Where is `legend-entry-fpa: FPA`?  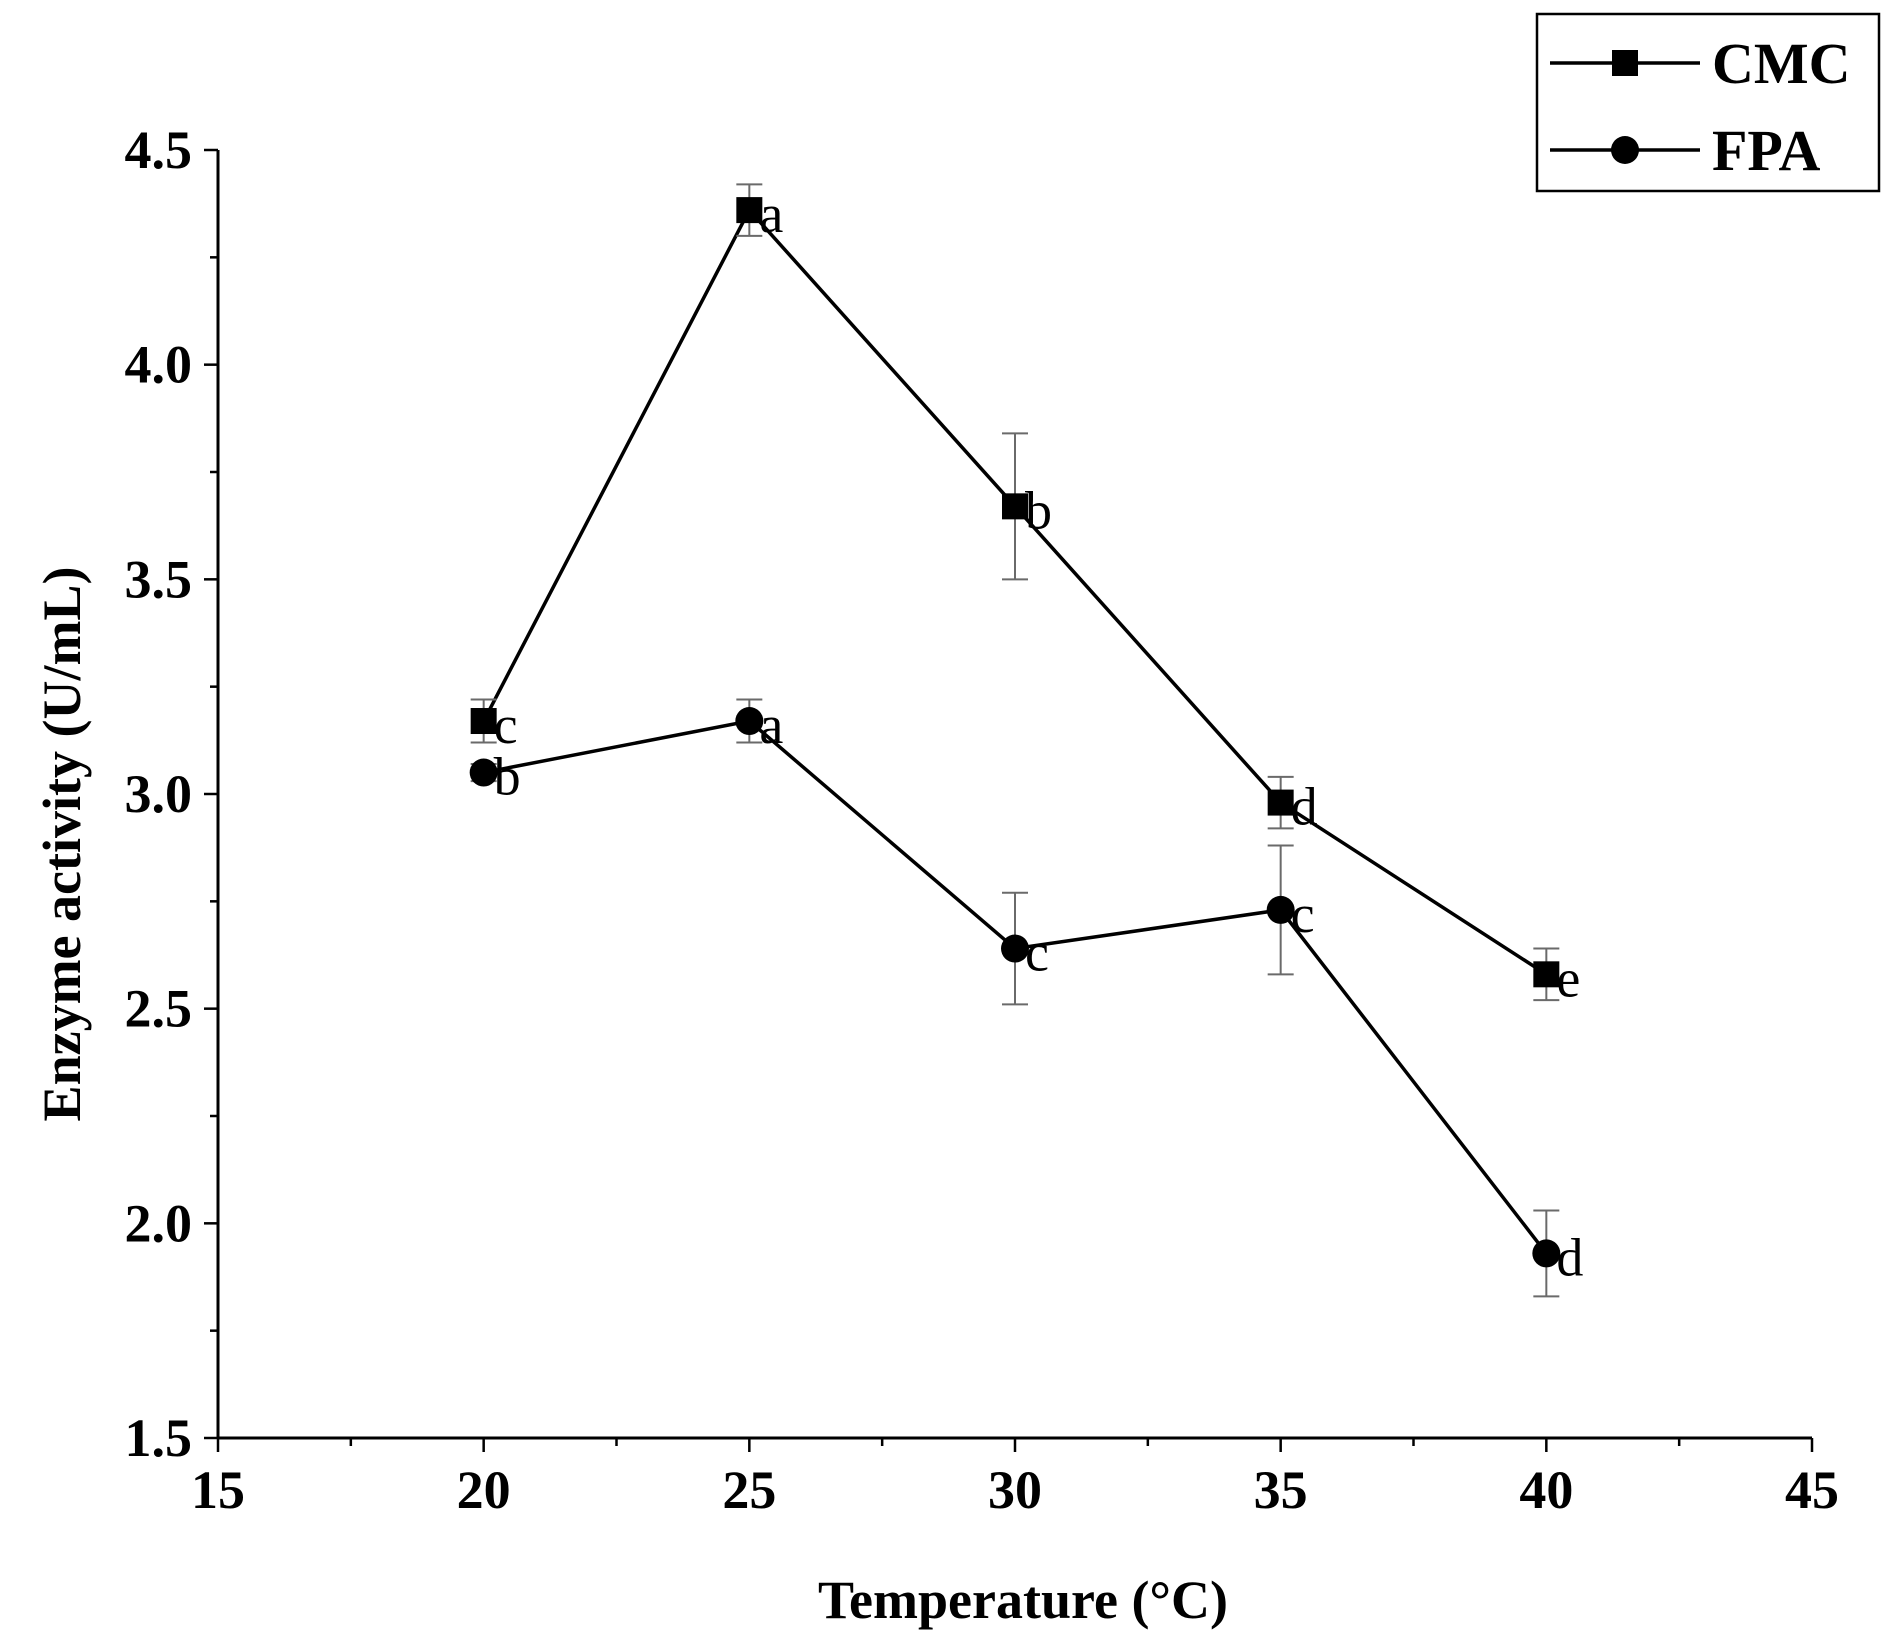
legend-entry-fpa: FPA is located at coordinates (1685, 150).